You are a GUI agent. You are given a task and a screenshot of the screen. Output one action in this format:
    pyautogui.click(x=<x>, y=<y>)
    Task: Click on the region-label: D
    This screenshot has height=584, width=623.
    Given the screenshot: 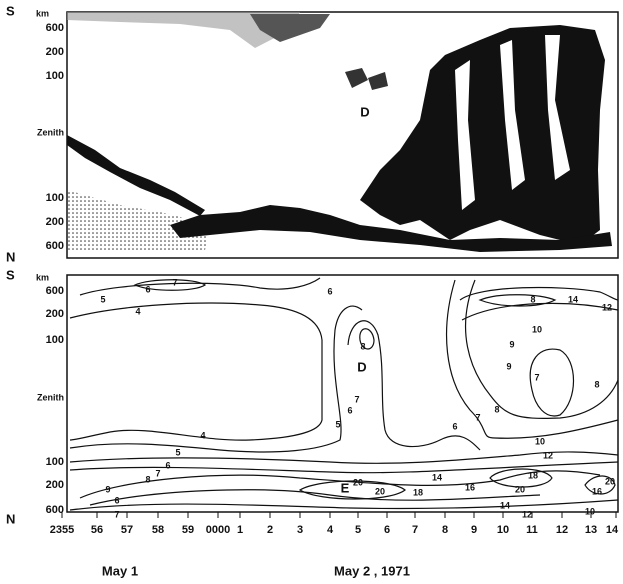 What is the action you would take?
    pyautogui.click(x=364, y=111)
    